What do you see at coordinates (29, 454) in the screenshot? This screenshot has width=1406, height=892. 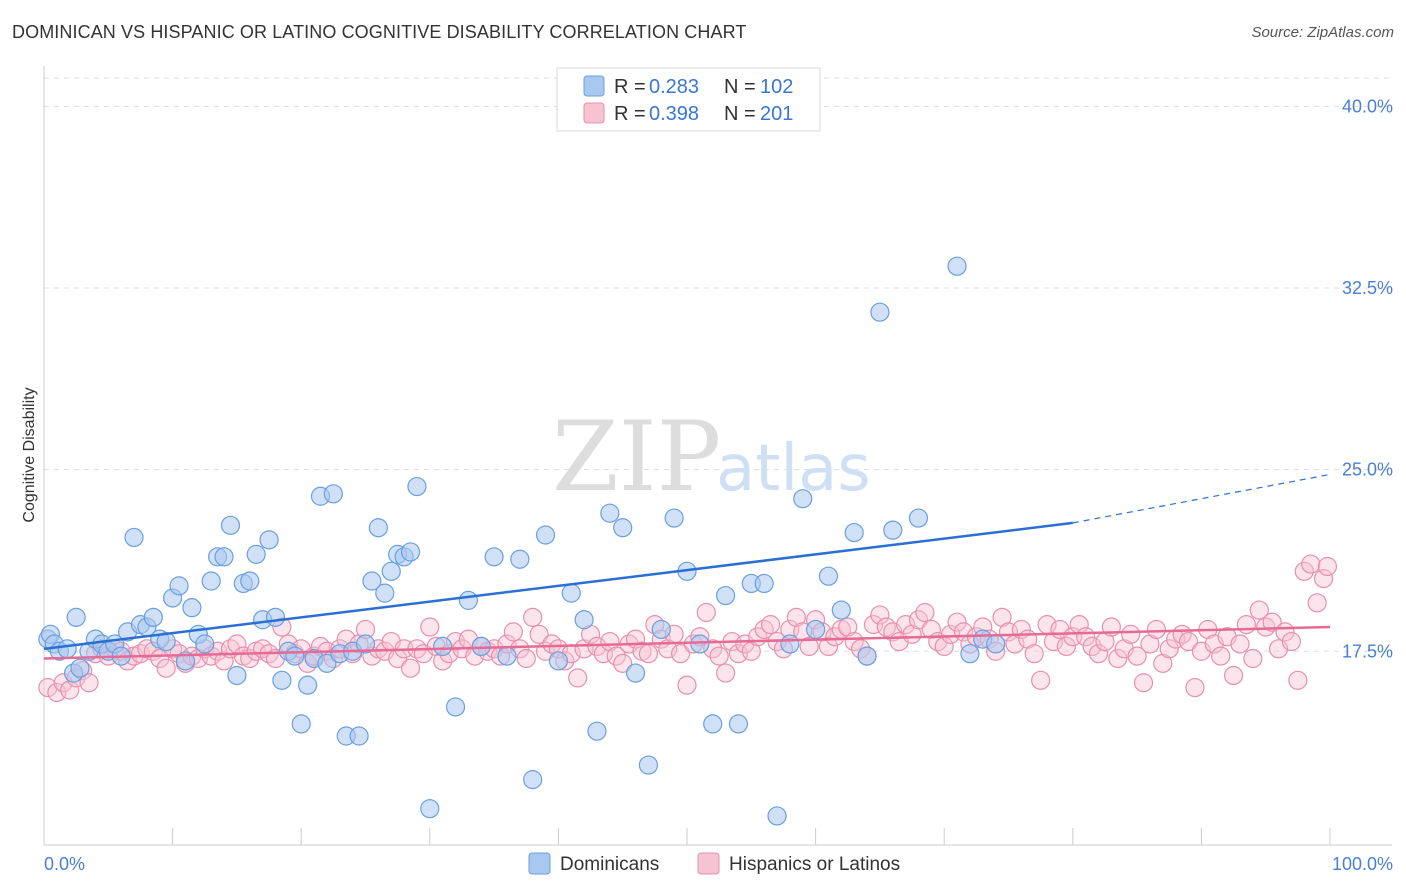 I see `y-axis-label: Cognitive Disability` at bounding box center [29, 454].